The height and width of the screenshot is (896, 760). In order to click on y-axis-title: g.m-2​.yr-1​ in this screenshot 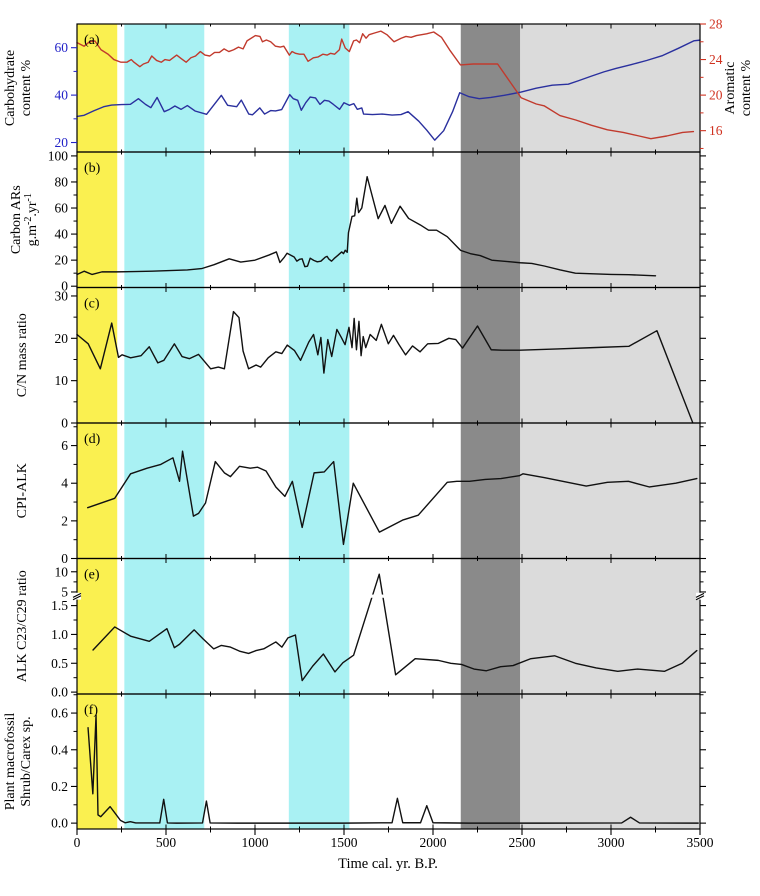, I will do `click(31, 219)`.